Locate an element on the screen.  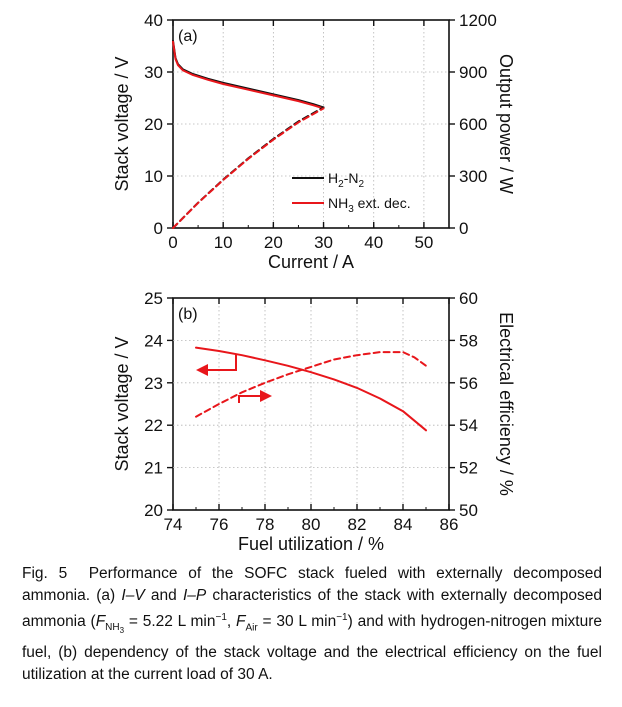
y2-tick-label: 52 is located at coordinates (468, 468).